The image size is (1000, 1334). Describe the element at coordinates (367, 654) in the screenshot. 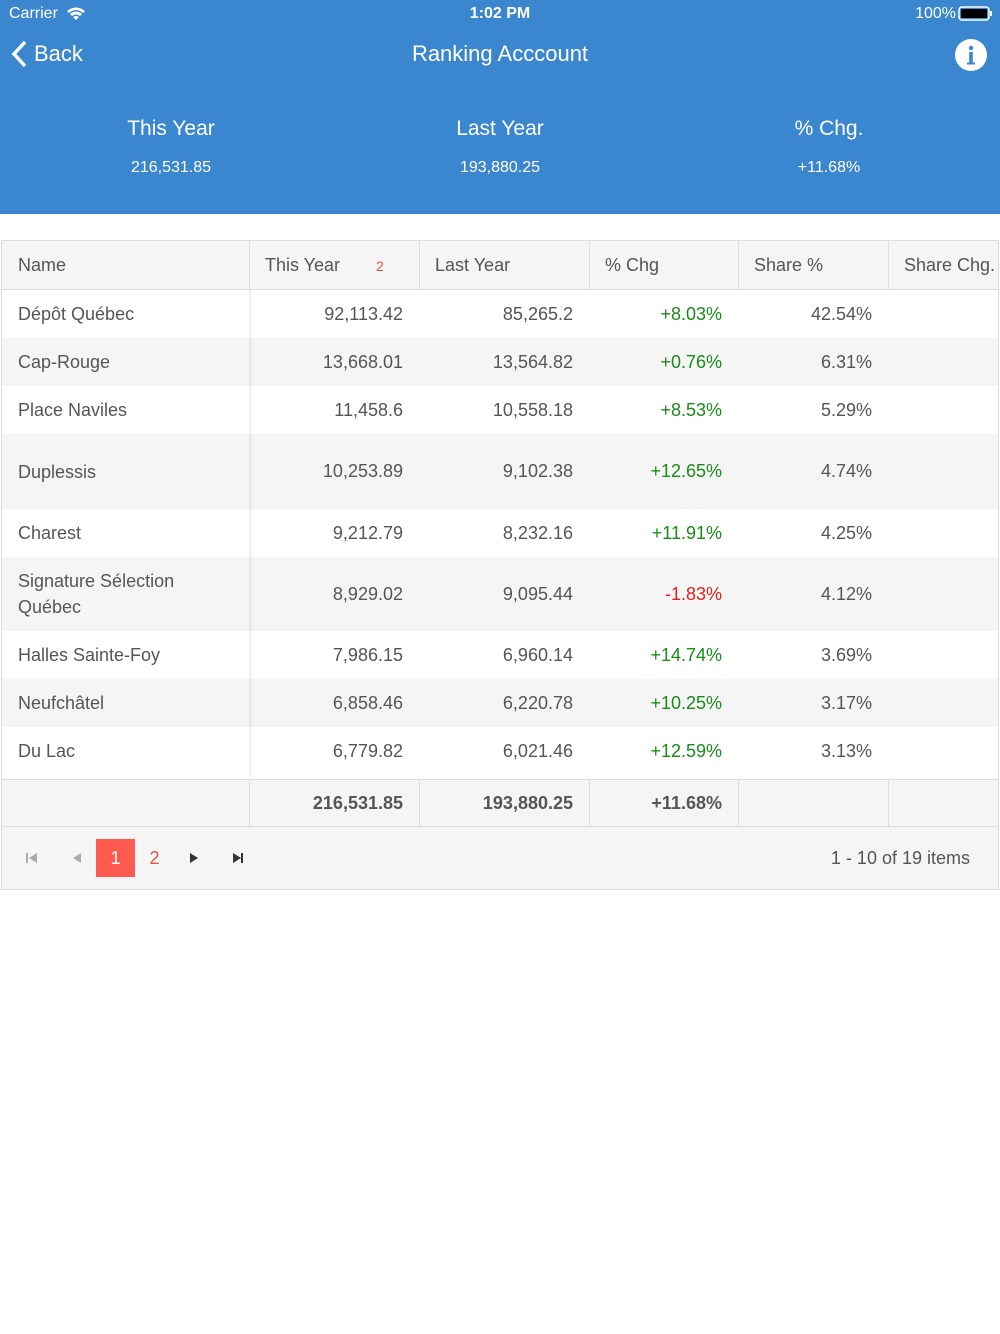

I see `table-cell: 7,986.15` at that location.